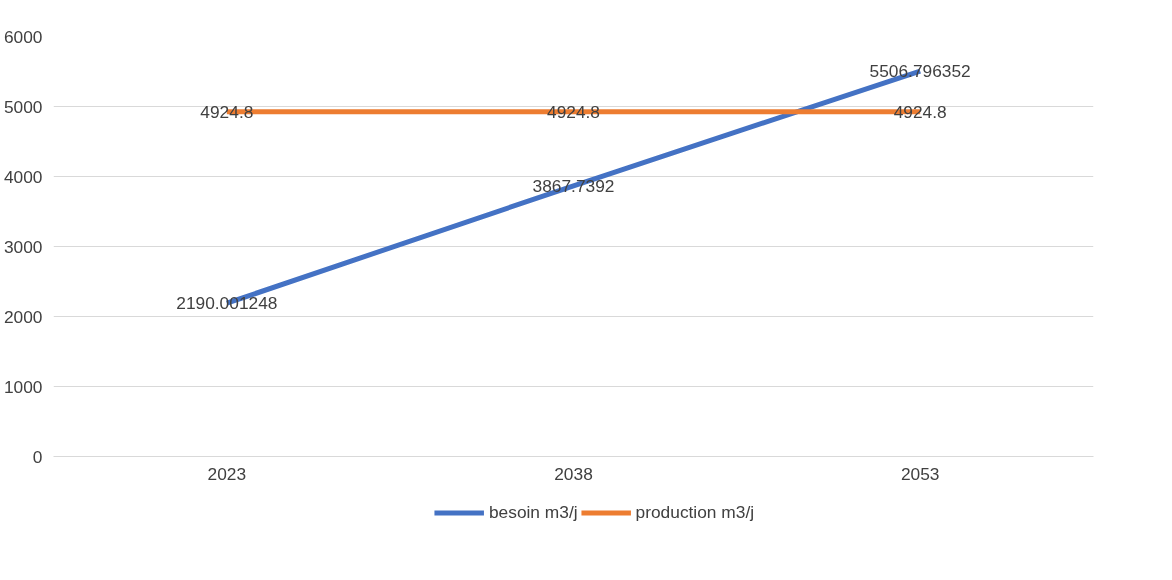 The height and width of the screenshot is (580, 1172). What do you see at coordinates (920, 473) in the screenshot?
I see `x-tick-label: 2053` at bounding box center [920, 473].